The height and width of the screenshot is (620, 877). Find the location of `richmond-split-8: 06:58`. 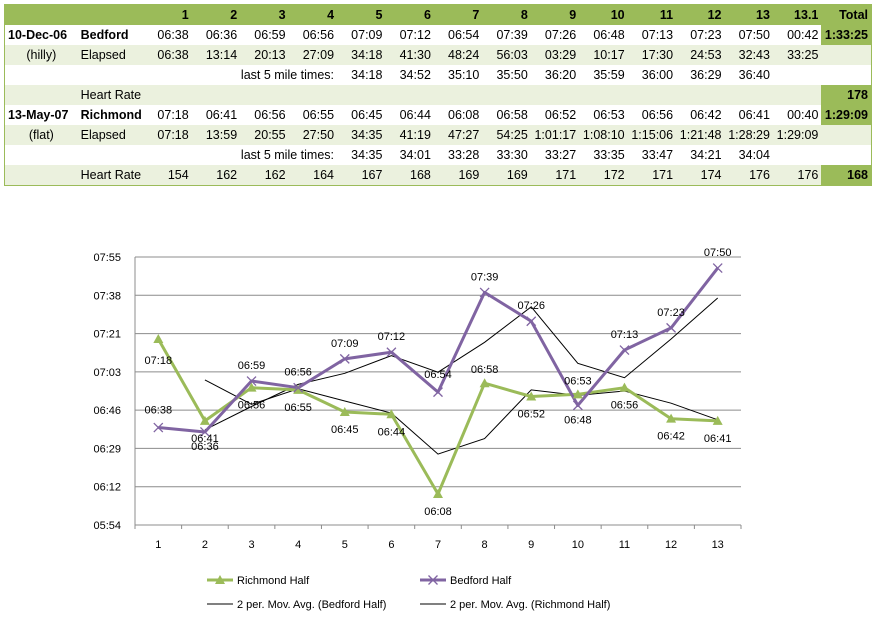

richmond-split-8: 06:58 is located at coordinates (512, 115).